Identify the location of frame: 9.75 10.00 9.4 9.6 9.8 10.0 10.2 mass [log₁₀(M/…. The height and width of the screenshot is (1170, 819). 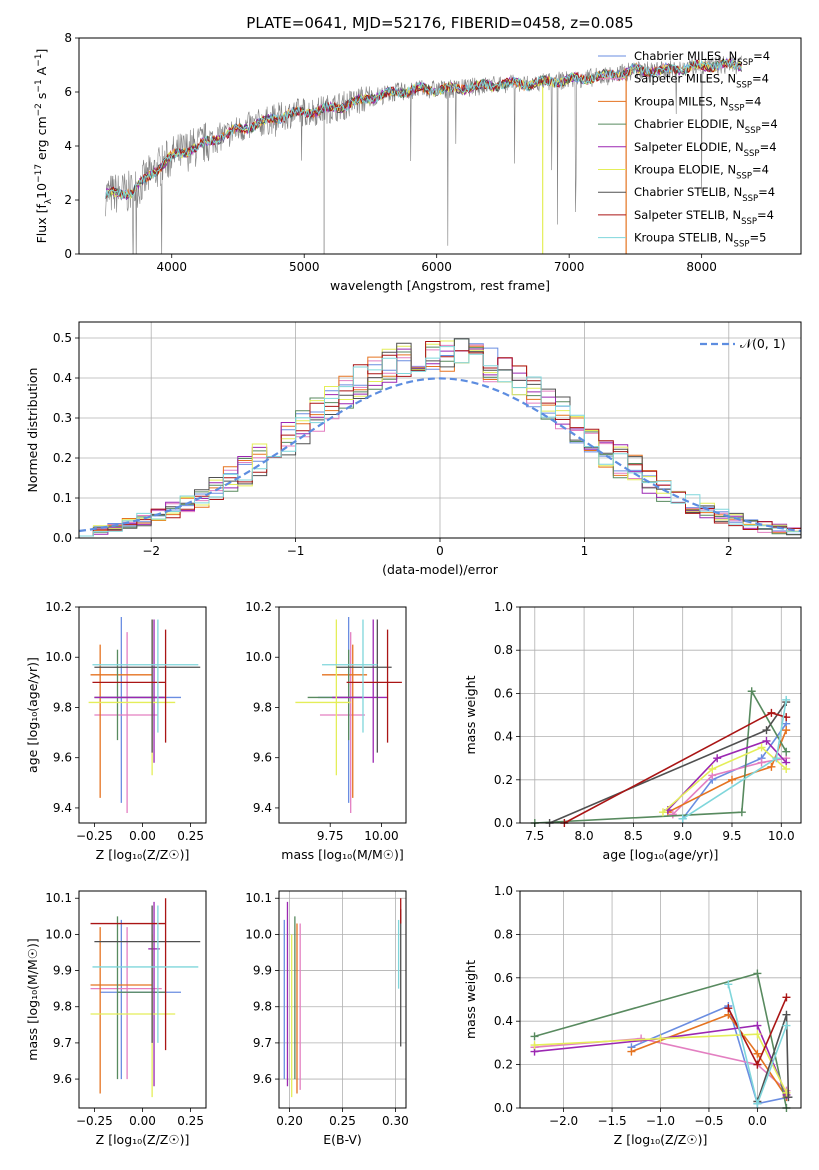
(326, 731).